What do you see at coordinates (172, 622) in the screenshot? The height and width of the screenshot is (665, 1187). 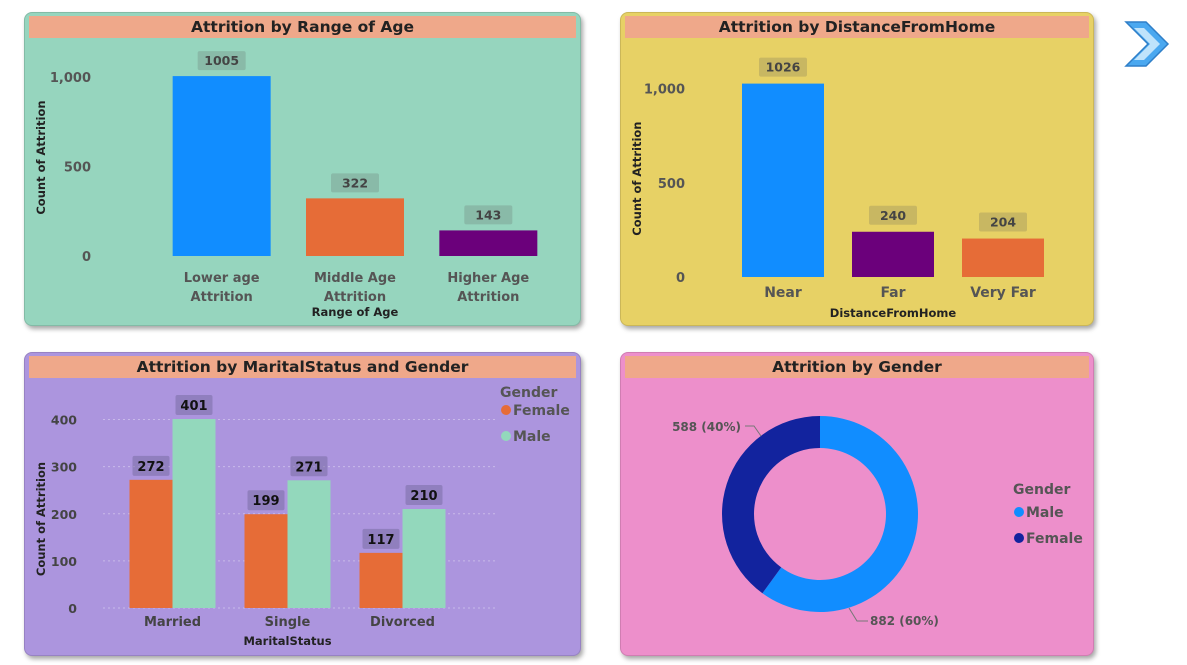 I see `x-tick-label: Married` at bounding box center [172, 622].